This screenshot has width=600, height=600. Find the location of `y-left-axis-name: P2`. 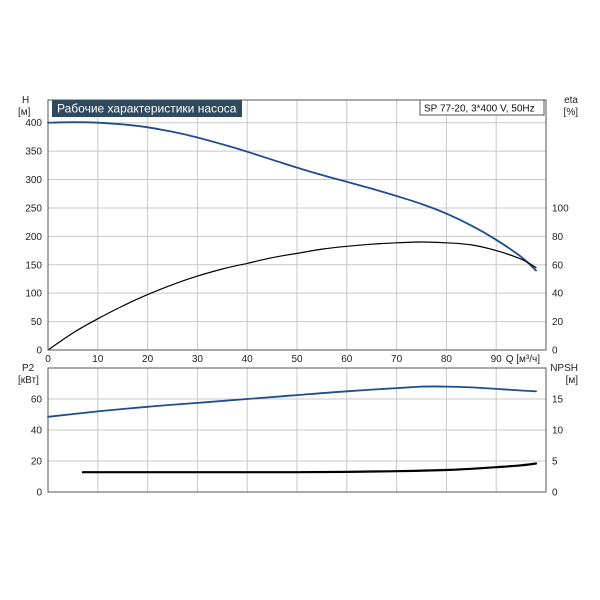

y-left-axis-name: P2 is located at coordinates (28, 368).